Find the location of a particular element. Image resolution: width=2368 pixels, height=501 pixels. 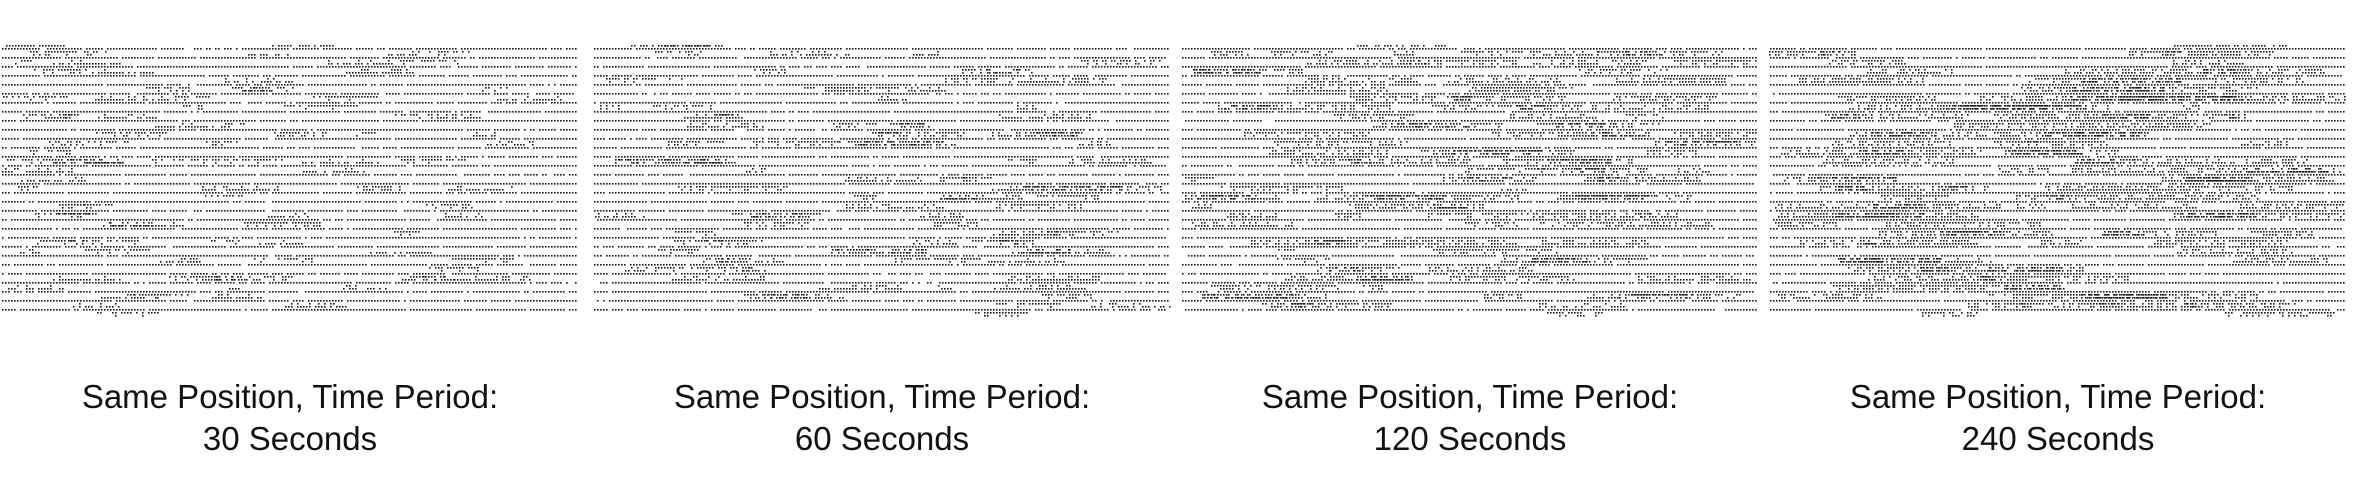

caption-period: 120 Seconds is located at coordinates (1470, 438).